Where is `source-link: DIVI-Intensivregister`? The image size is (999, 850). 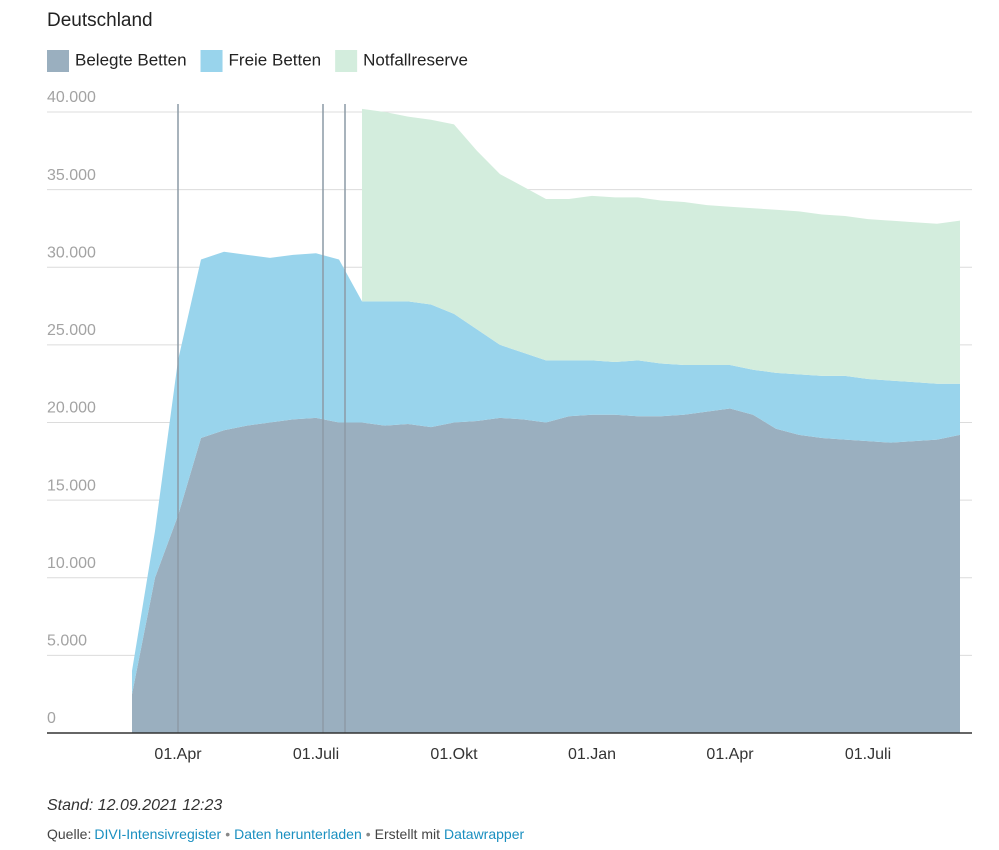
source-link: DIVI-Intensivregister is located at coordinates (157, 834).